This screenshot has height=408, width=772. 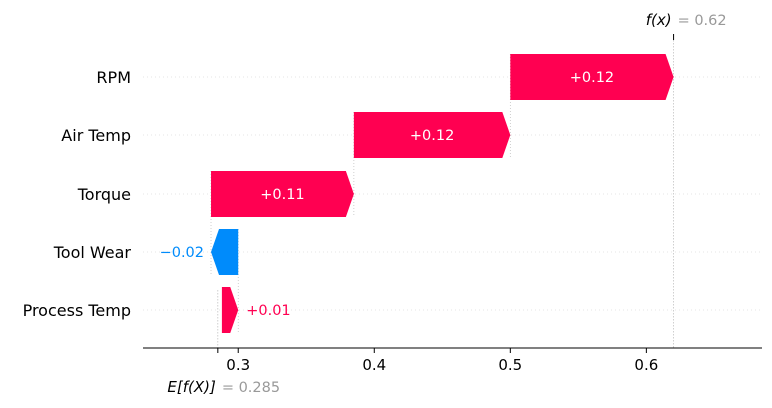 What do you see at coordinates (702, 21) in the screenshot?
I see `output-value-text: = 0.62` at bounding box center [702, 21].